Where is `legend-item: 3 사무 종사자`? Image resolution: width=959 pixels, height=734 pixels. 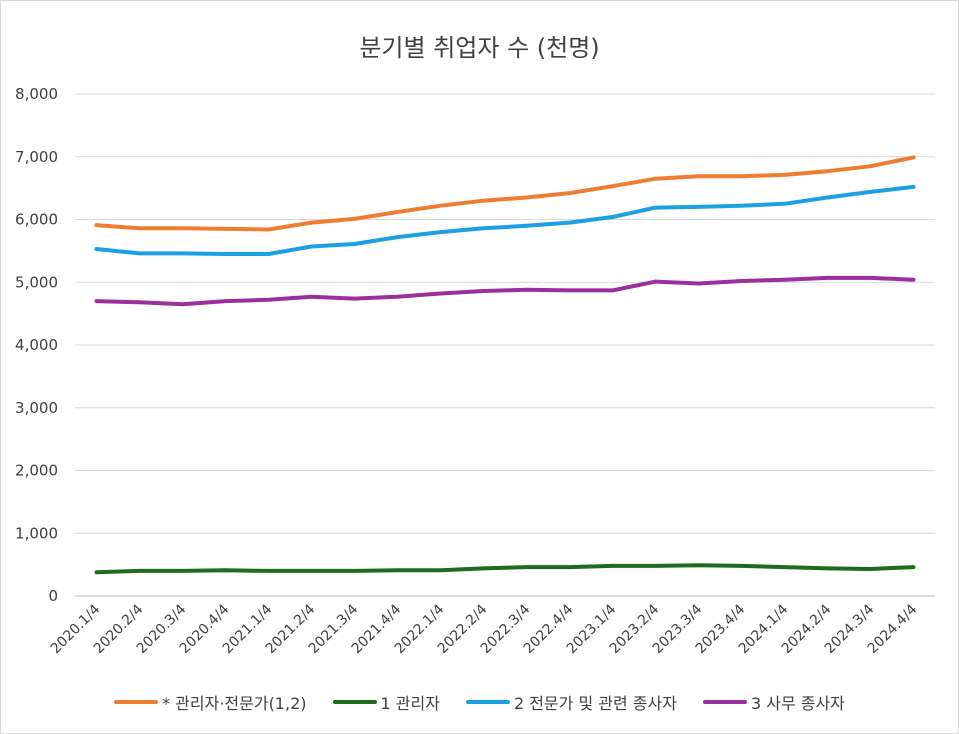
legend-item: 3 사무 종사자 is located at coordinates (773, 702).